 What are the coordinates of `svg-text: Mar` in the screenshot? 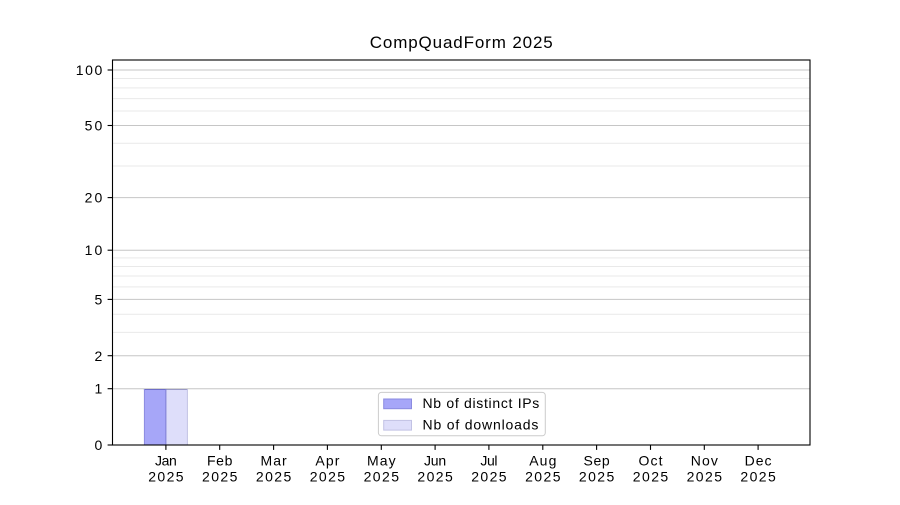 It's located at (274, 461).